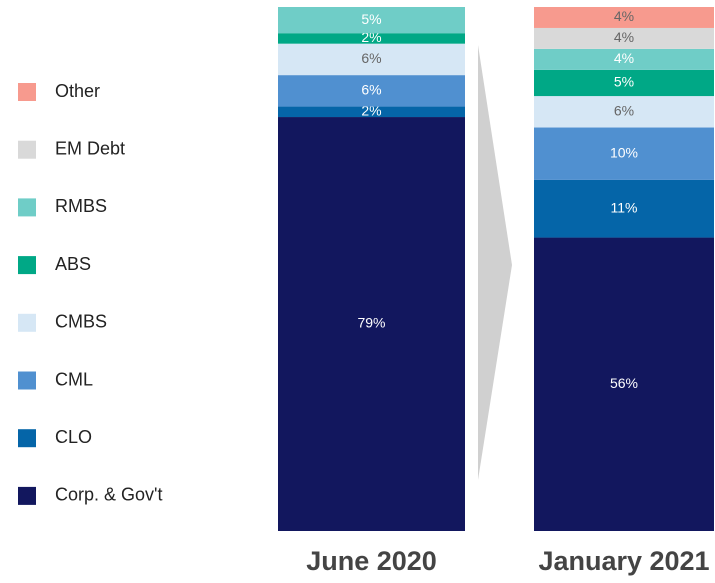 This screenshot has height=583, width=715. I want to click on data-label: 10%, so click(624, 152).